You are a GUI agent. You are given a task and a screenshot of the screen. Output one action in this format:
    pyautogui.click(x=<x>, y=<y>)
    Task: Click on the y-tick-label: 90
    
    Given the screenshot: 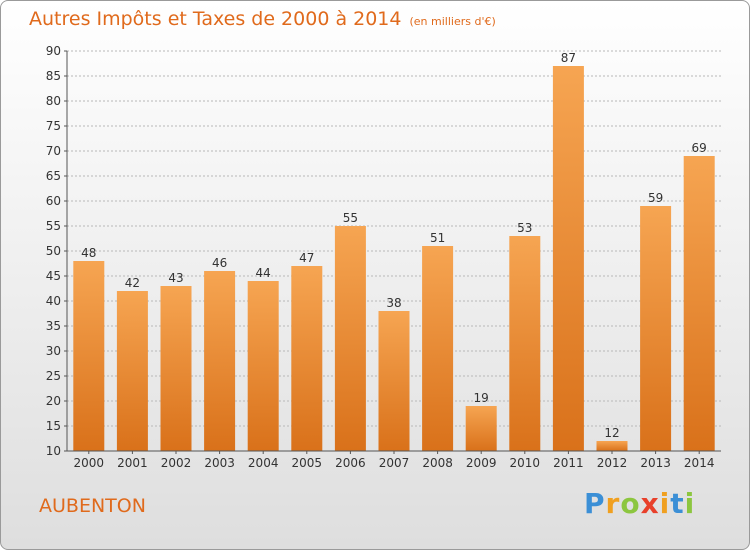 What is the action you would take?
    pyautogui.click(x=53, y=51)
    